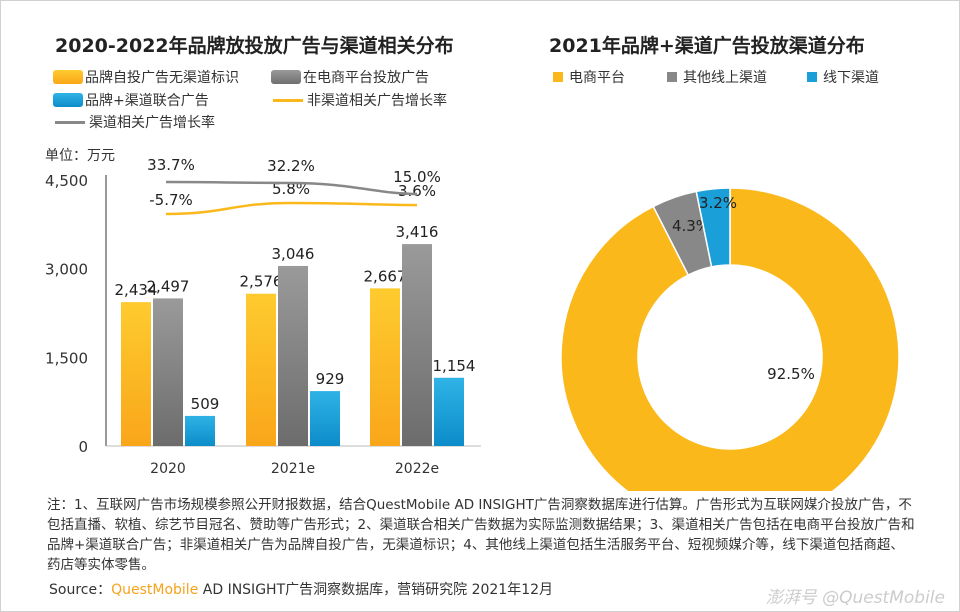 This screenshot has width=960, height=612. I want to click on y-tick-label: 1,500, so click(66, 358).